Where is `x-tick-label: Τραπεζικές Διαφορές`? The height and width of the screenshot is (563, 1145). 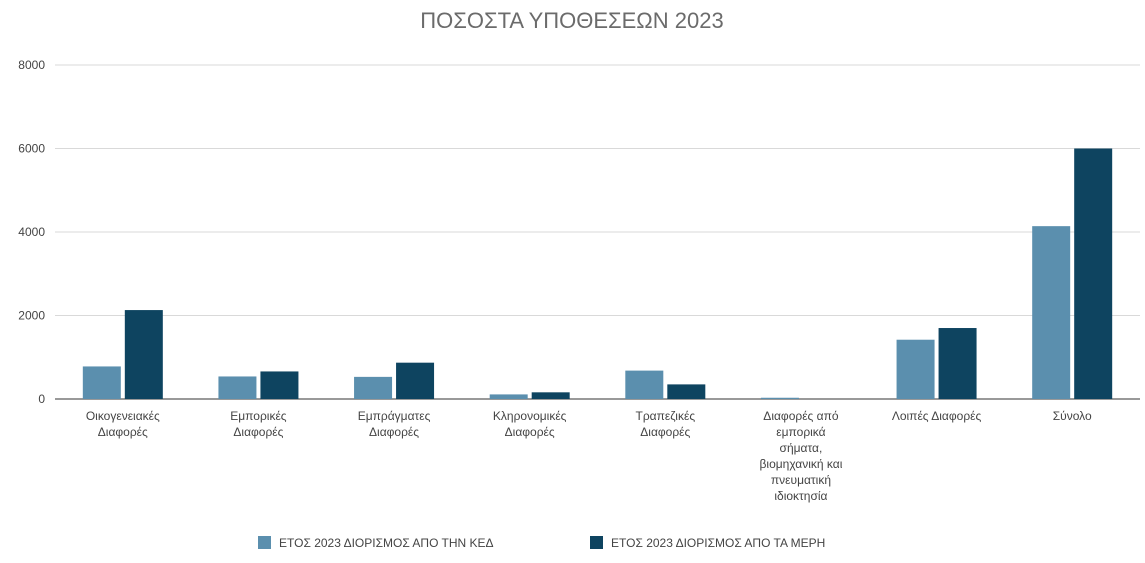
x-tick-label: Τραπεζικές Διαφορές is located at coordinates (666, 424).